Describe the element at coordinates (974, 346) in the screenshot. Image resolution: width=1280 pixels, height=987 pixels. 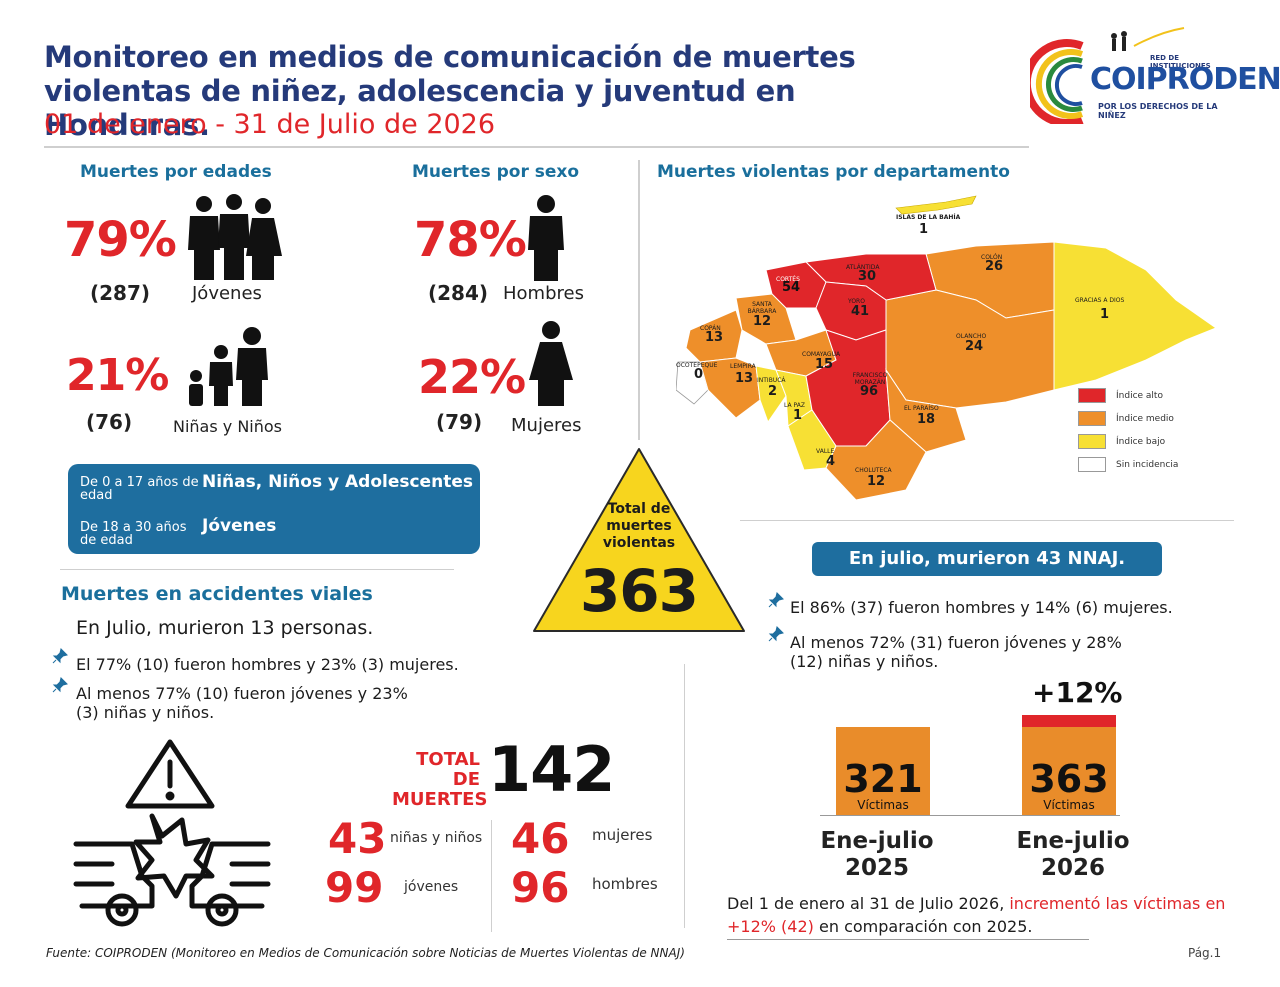
I see `map-value-olancho: 24` at that location.